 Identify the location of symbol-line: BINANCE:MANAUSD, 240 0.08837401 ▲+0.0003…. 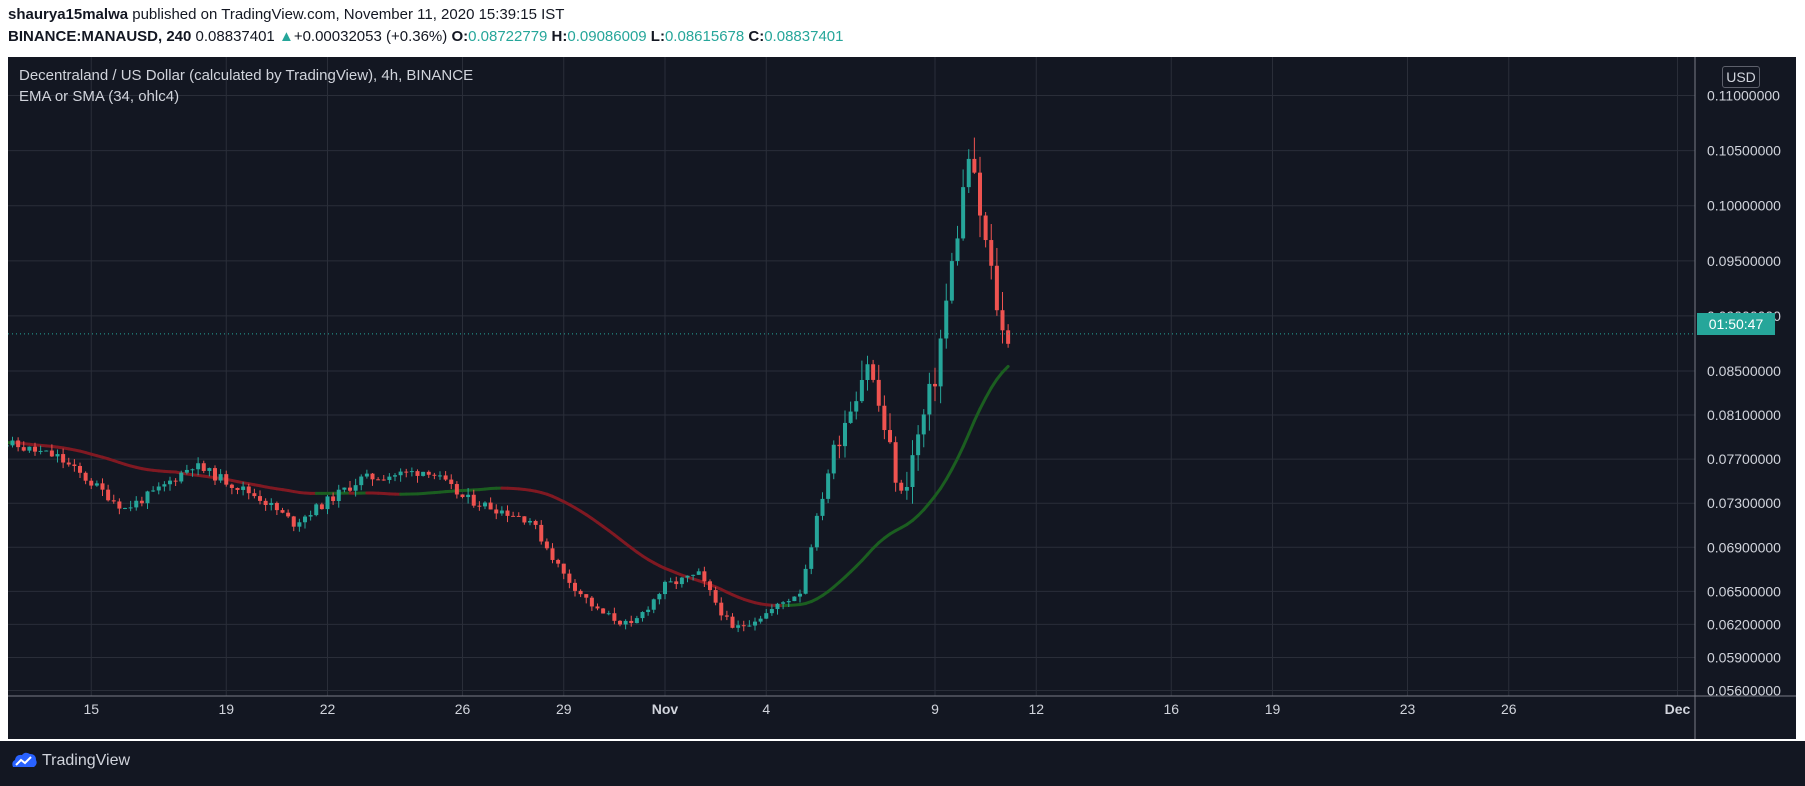
(425, 36).